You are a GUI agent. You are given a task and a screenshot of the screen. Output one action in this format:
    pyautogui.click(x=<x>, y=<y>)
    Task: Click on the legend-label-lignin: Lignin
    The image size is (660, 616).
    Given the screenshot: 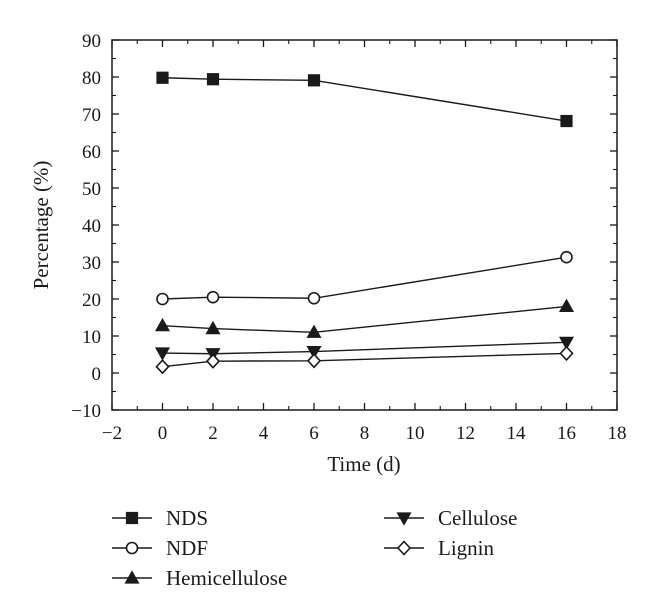 What is the action you would take?
    pyautogui.click(x=466, y=548)
    